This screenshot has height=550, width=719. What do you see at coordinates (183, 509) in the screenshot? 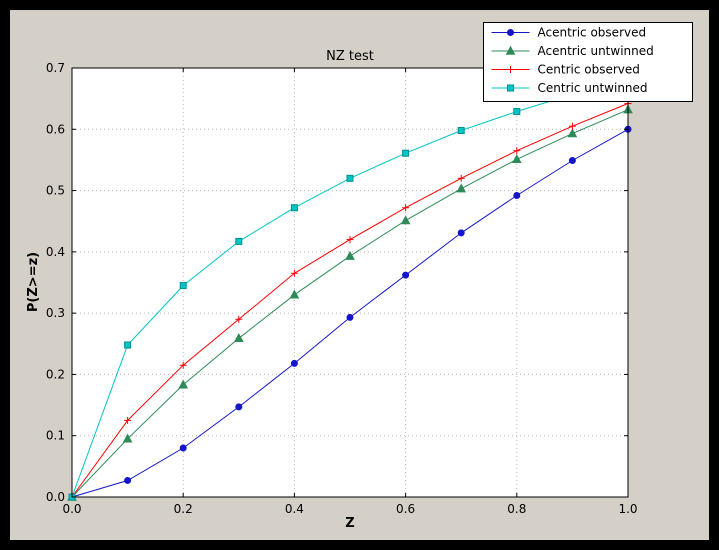
I see `x-tick-label: 0.2` at bounding box center [183, 509].